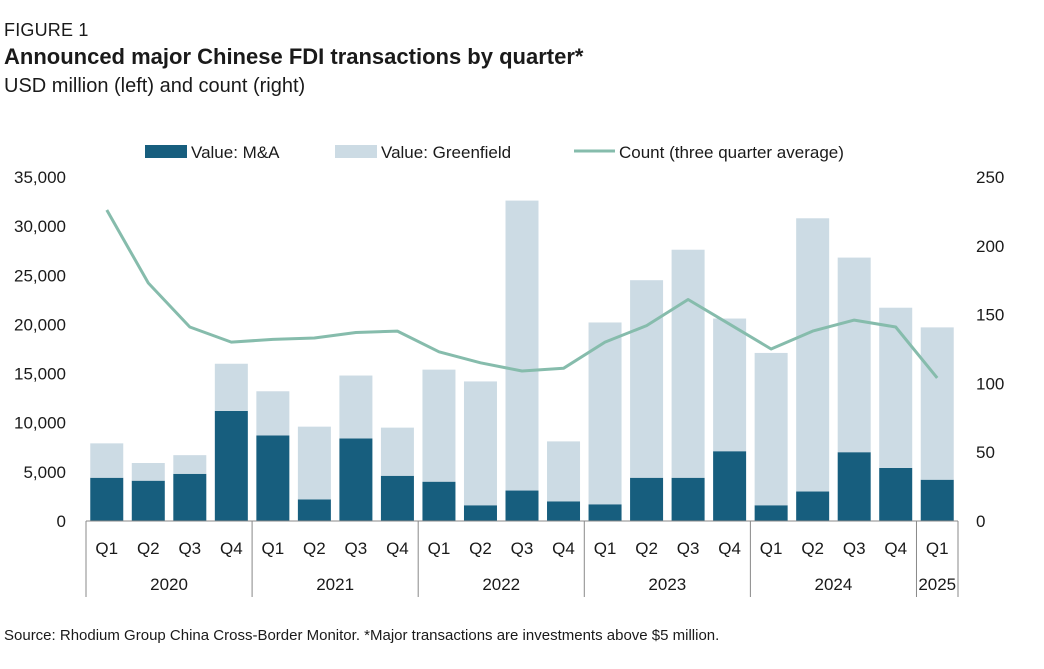  What do you see at coordinates (990, 383) in the screenshot?
I see `y-right-tick-label: 100` at bounding box center [990, 383].